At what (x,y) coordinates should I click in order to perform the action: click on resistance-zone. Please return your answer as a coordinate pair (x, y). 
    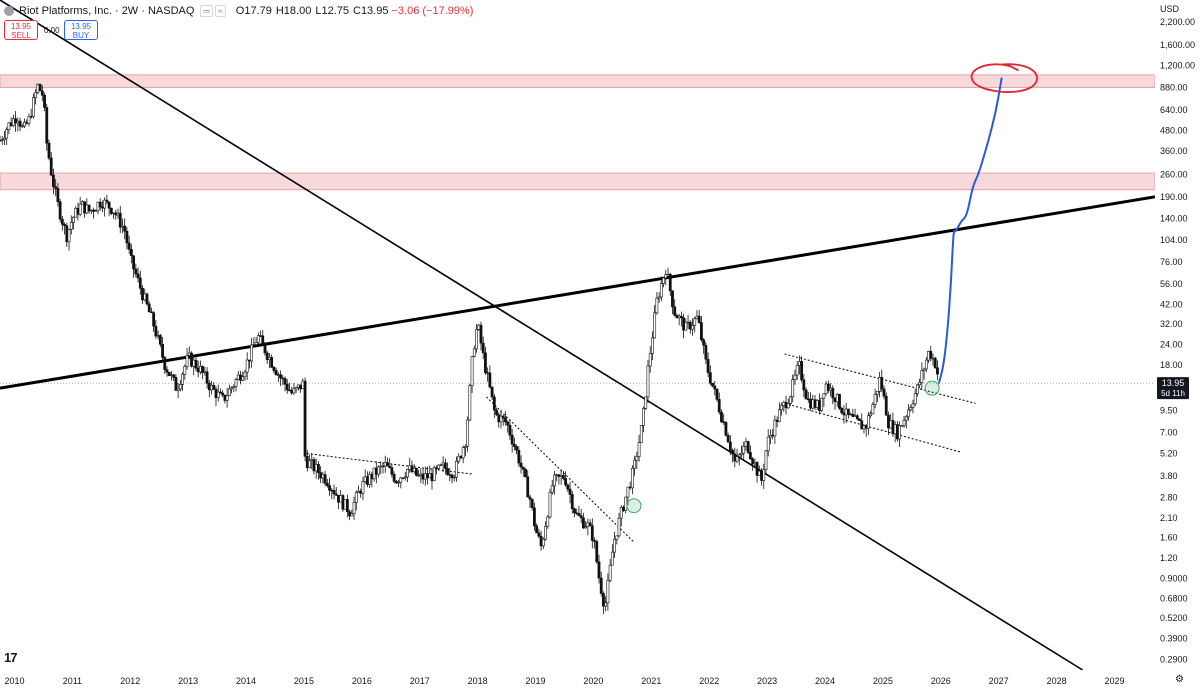
    Looking at the image, I should click on (578, 181).